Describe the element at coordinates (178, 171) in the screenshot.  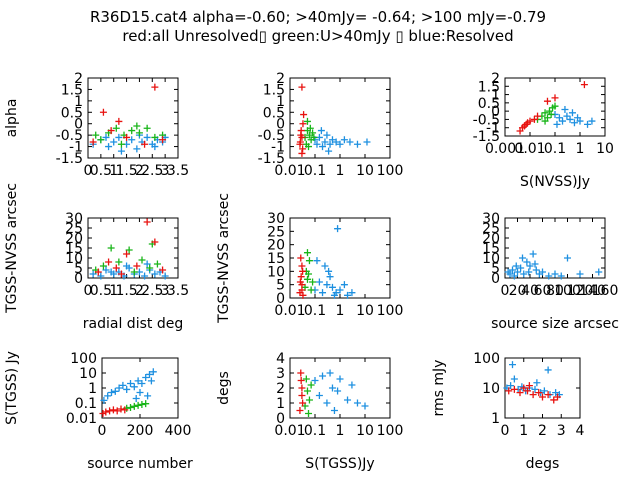
I see `x-tick-label: 3.5` at that location.